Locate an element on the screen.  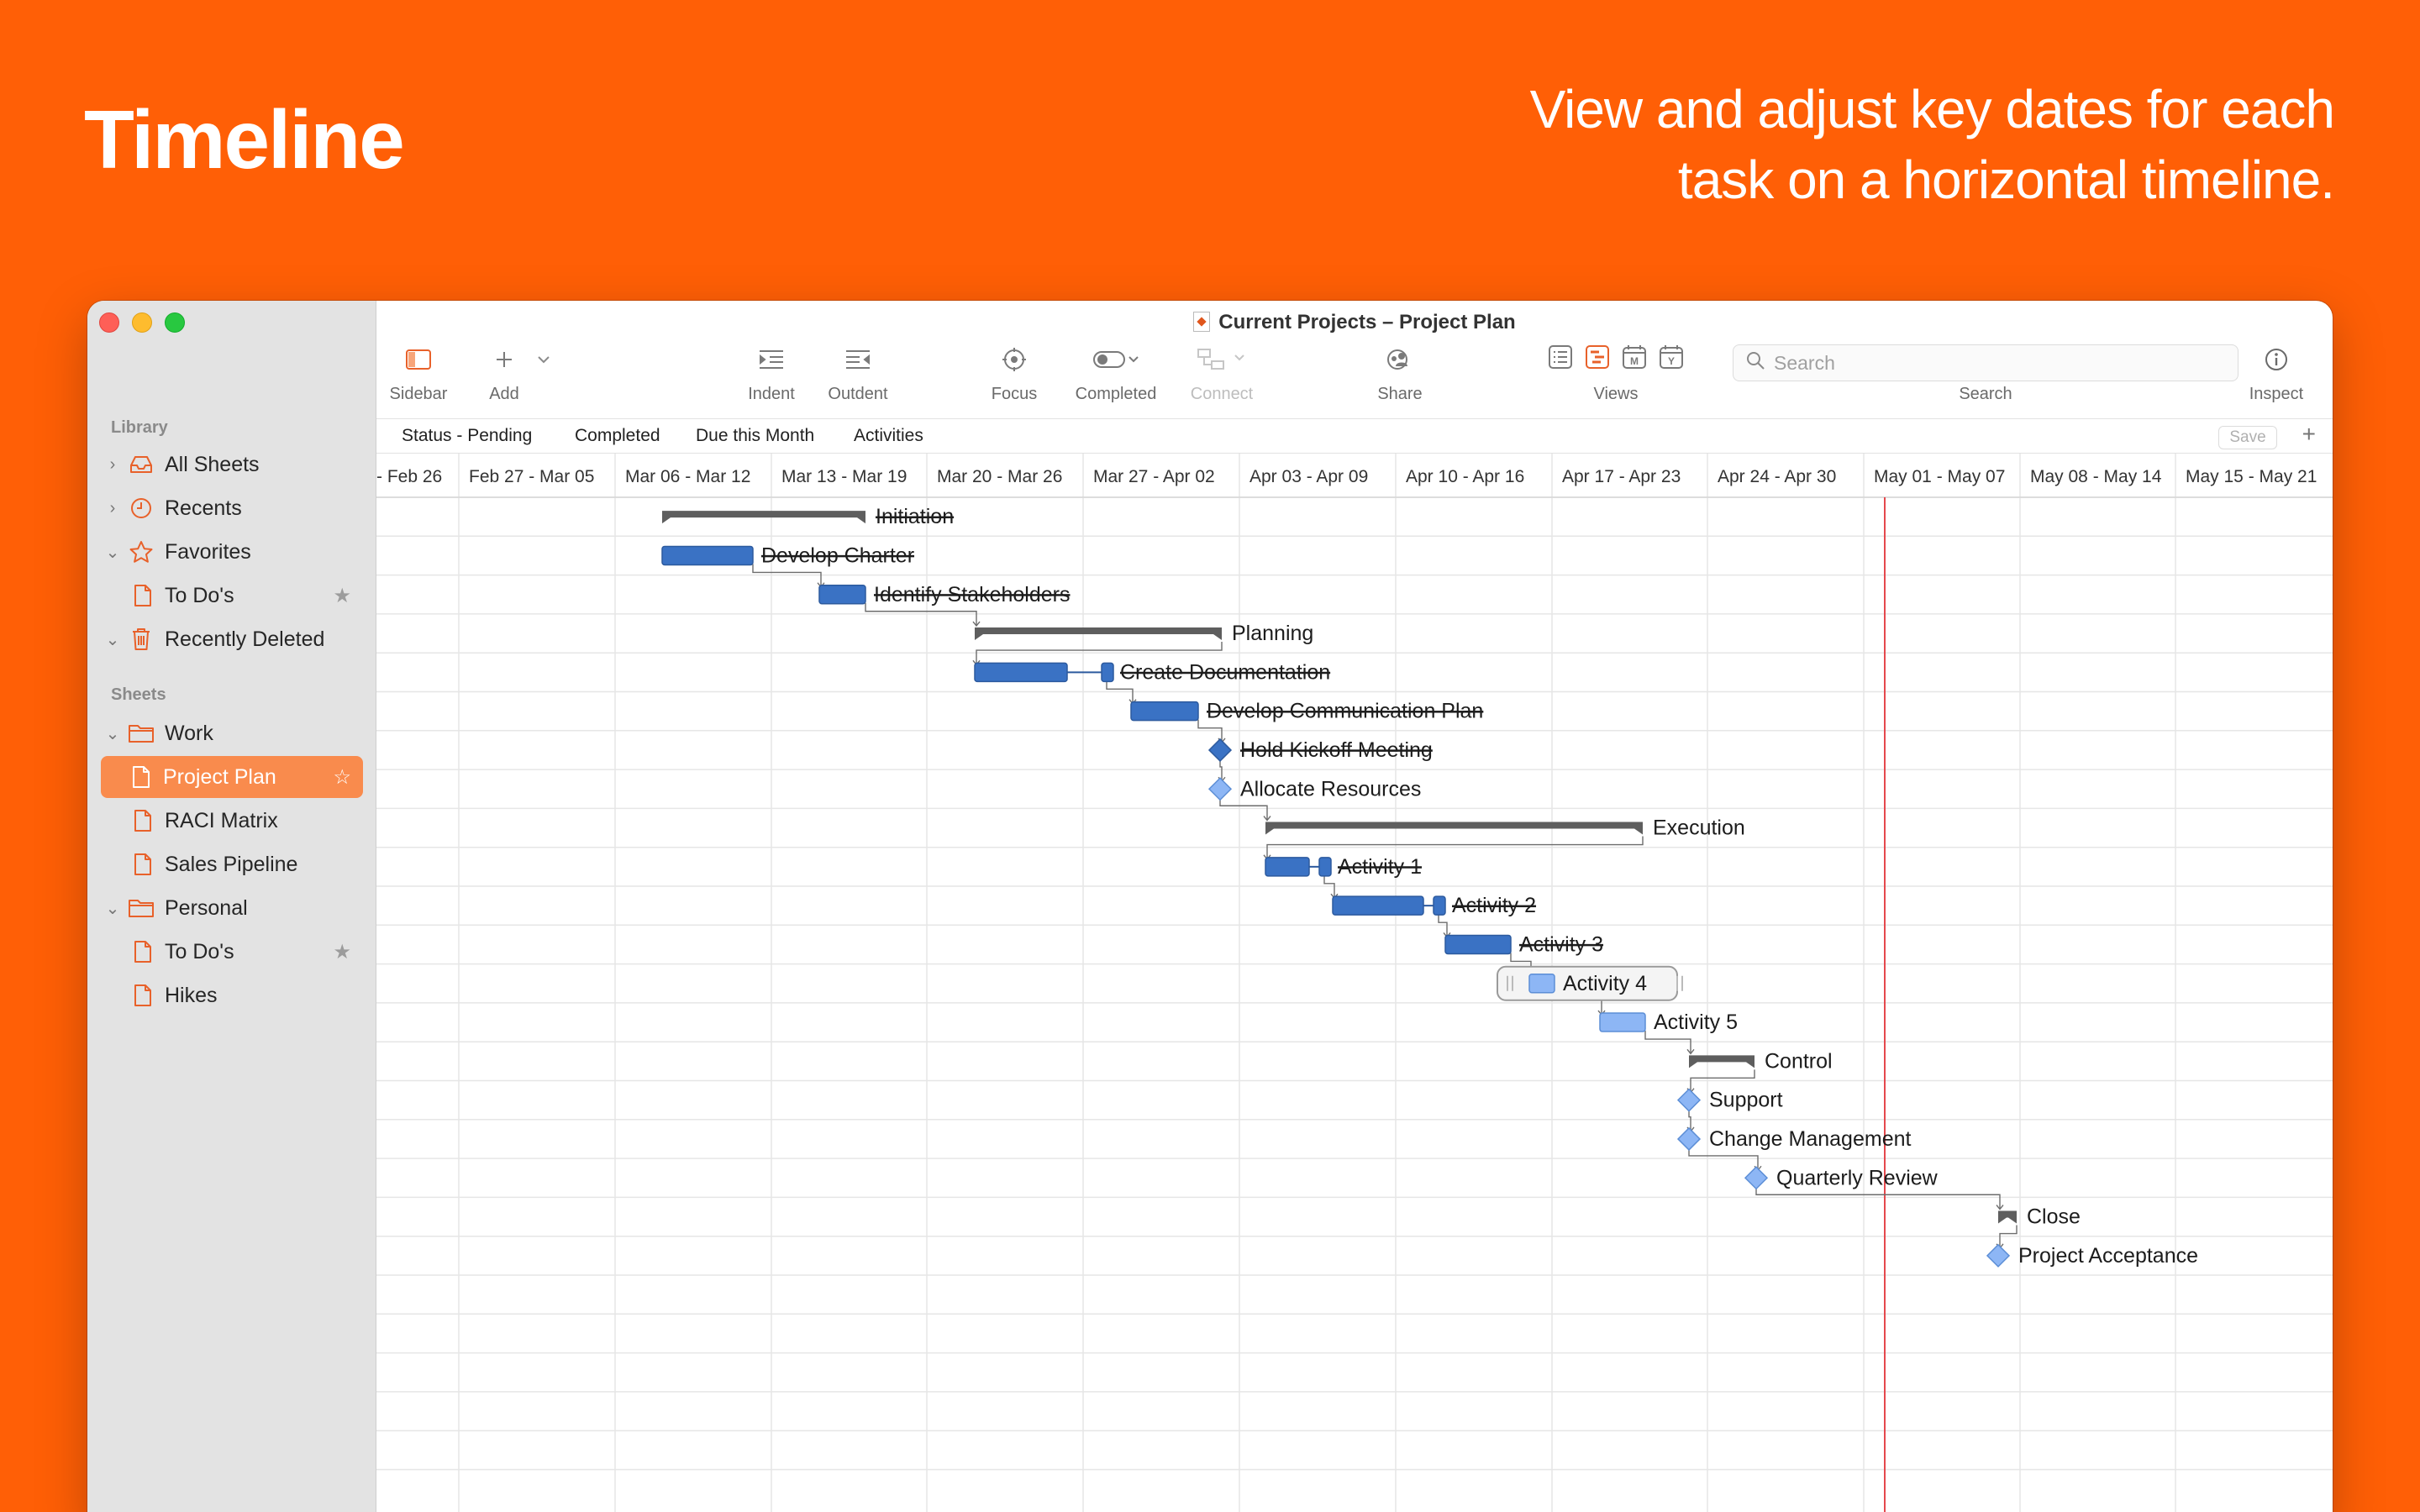
task-label: Hold Kickoff Meeting is located at coordinates (1336, 750).